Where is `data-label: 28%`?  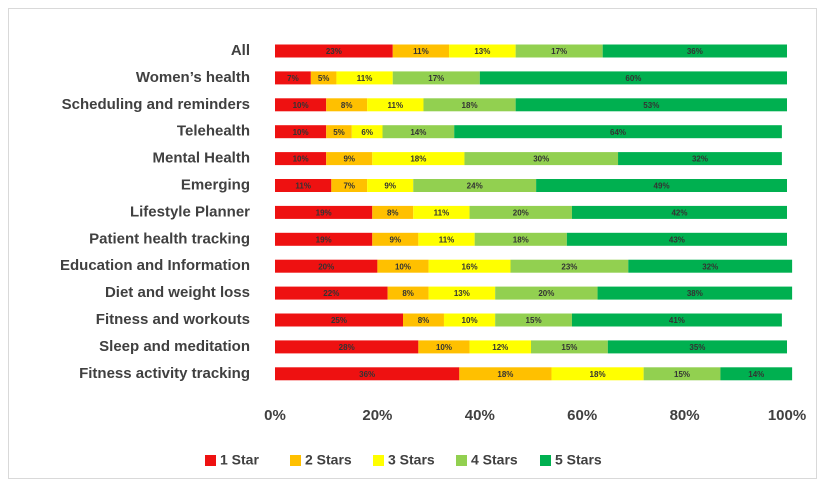
data-label: 28% is located at coordinates (347, 347).